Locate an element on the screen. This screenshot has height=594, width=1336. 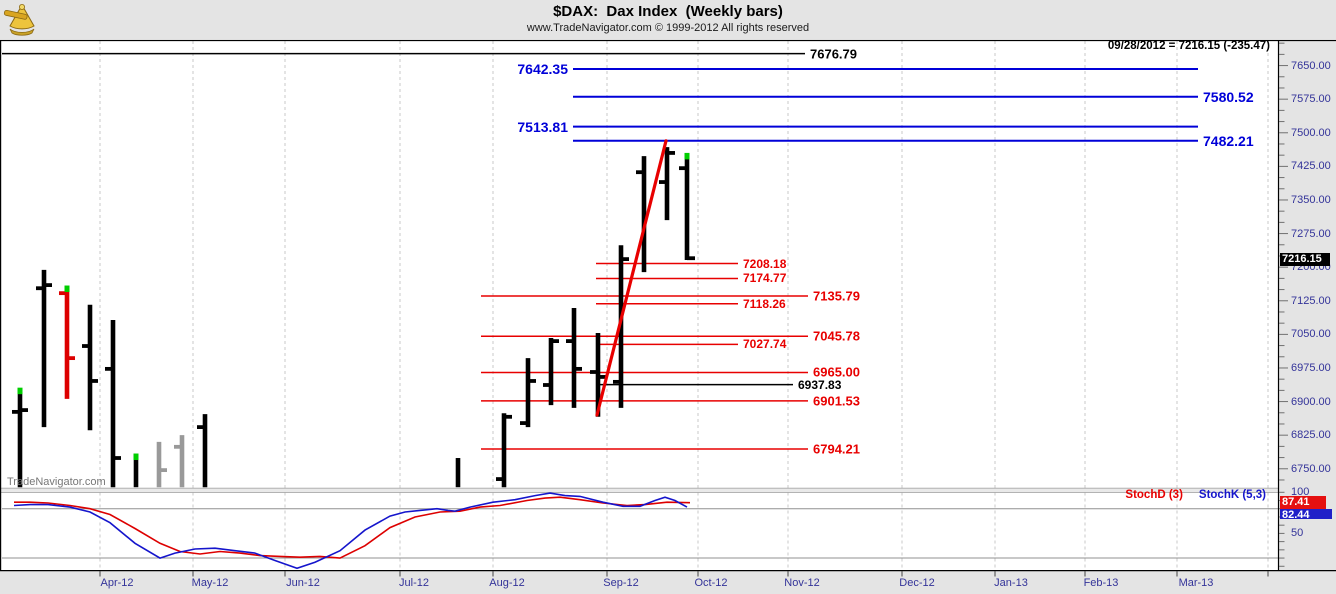
stochk-line is located at coordinates (350, 531).